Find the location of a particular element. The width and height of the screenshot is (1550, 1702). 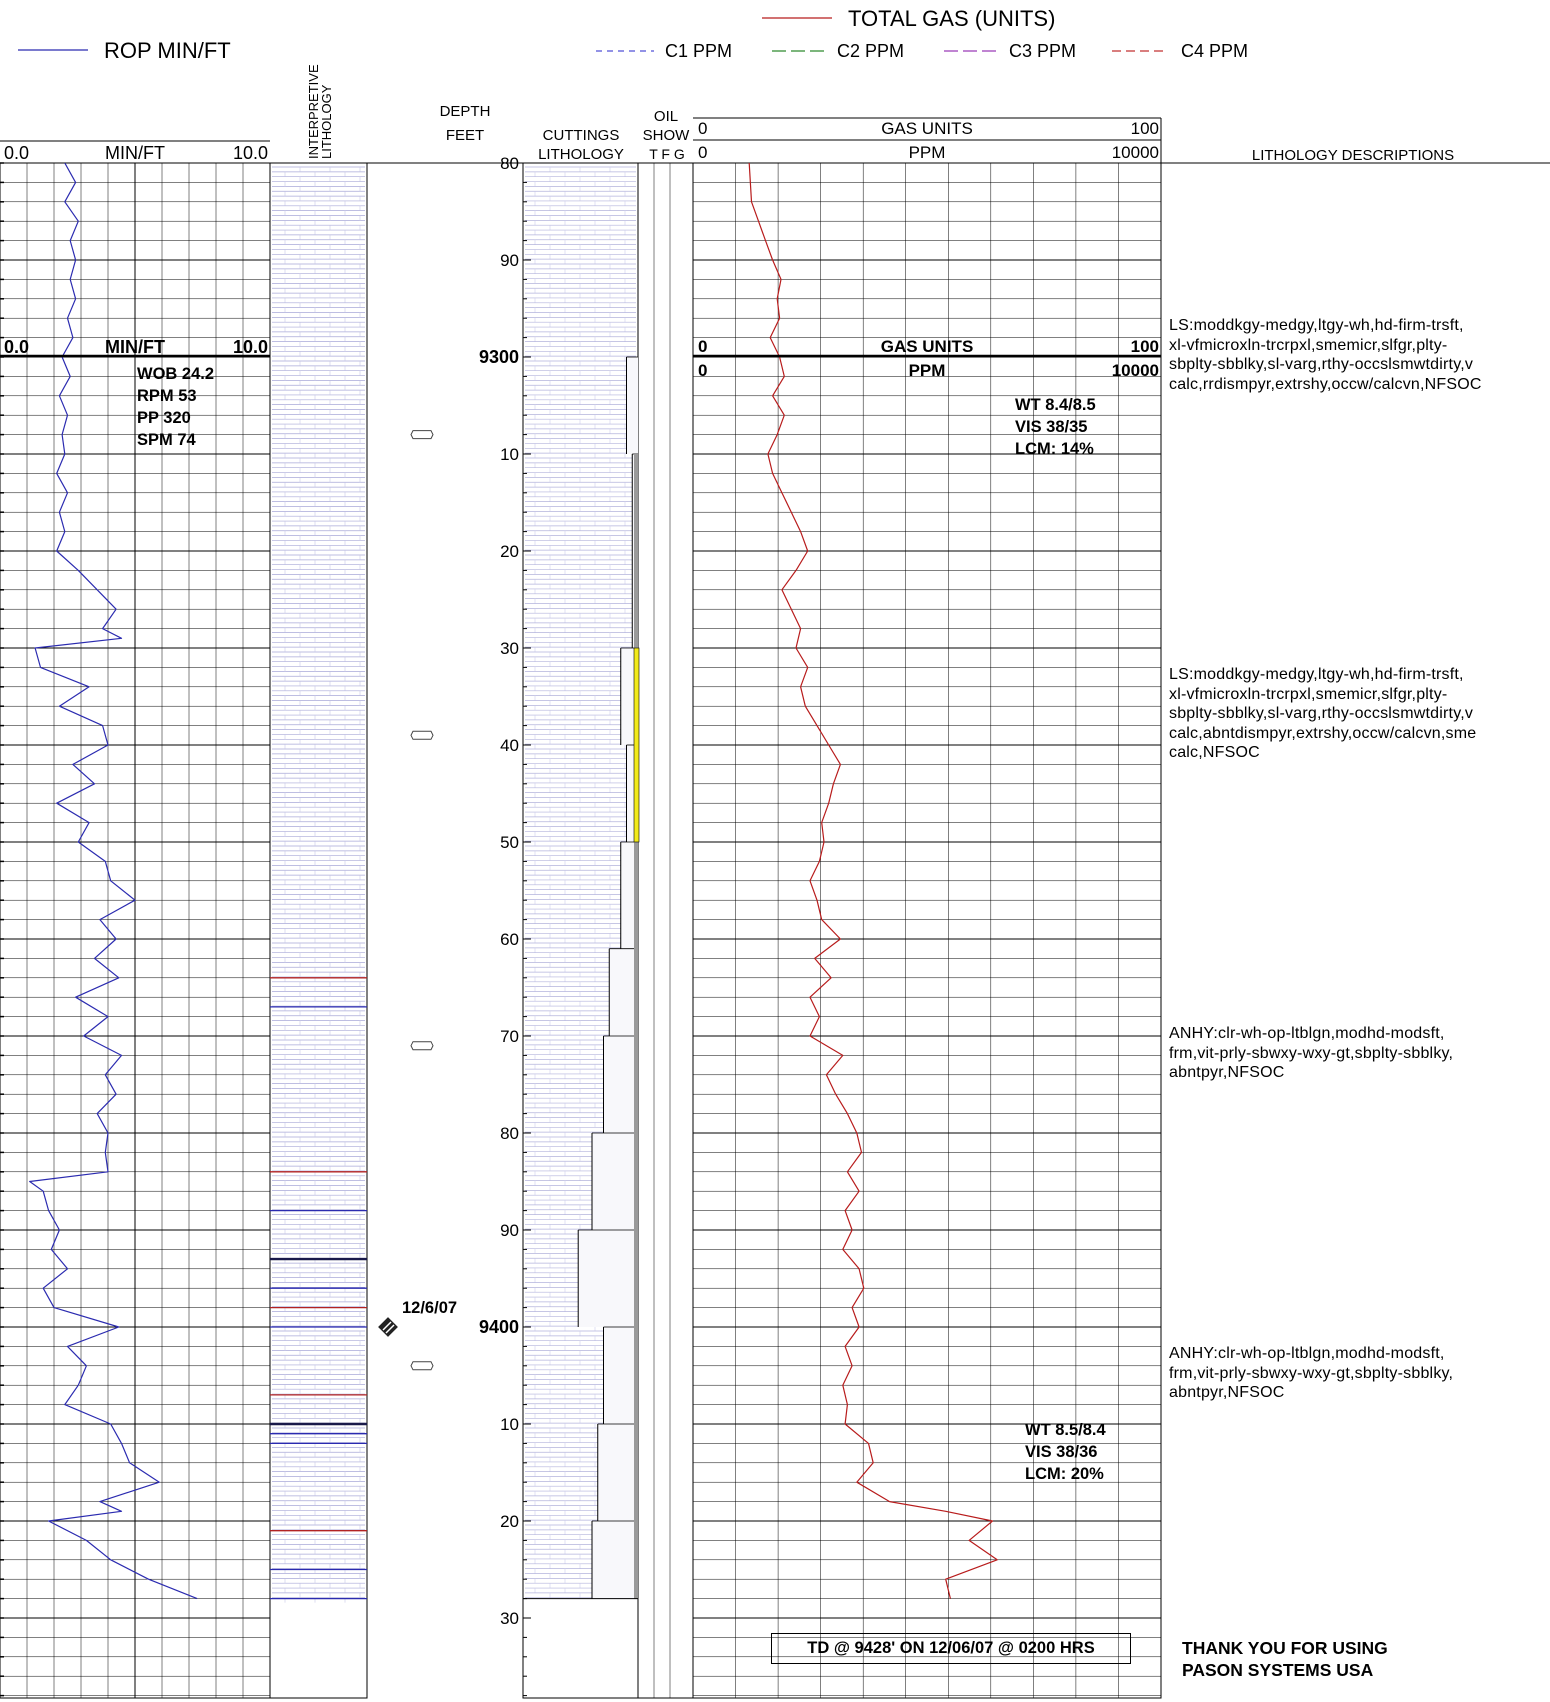

mud-vis-2: VIS 38/36 is located at coordinates (1061, 1452).